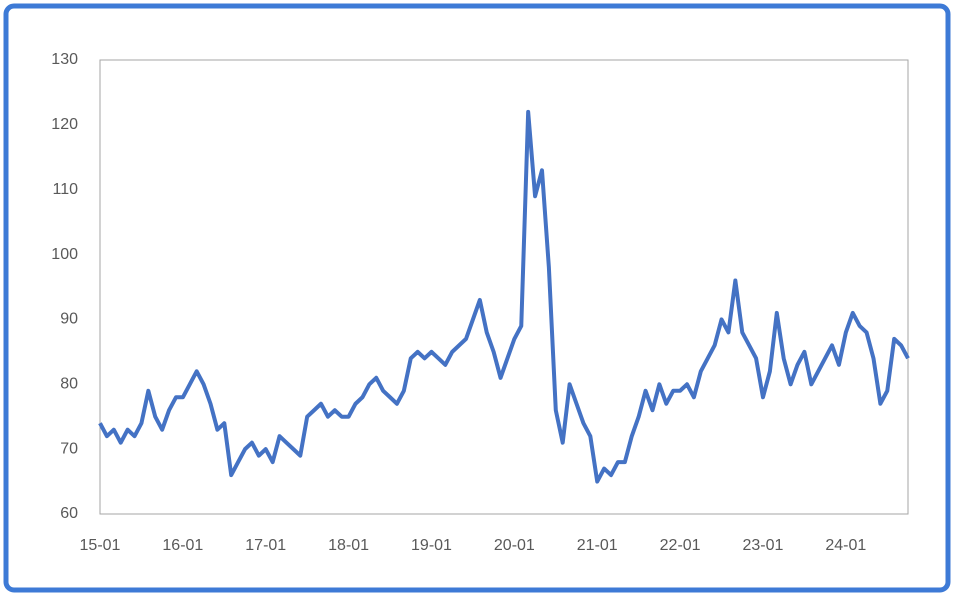 The image size is (956, 599). Describe the element at coordinates (69, 513) in the screenshot. I see `y-tick-label: 60` at that location.